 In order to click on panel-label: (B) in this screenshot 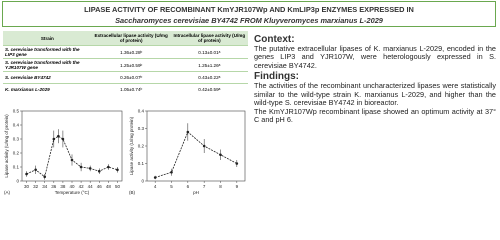, I will do `click(132, 192)`.